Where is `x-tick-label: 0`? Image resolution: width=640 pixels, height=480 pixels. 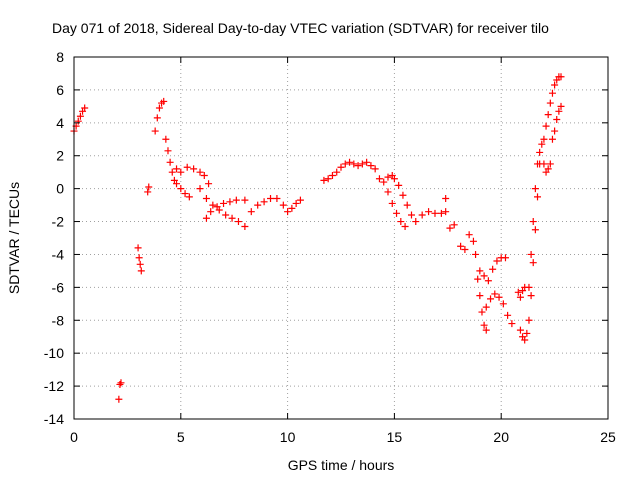
x-tick-label: 0 is located at coordinates (74, 437).